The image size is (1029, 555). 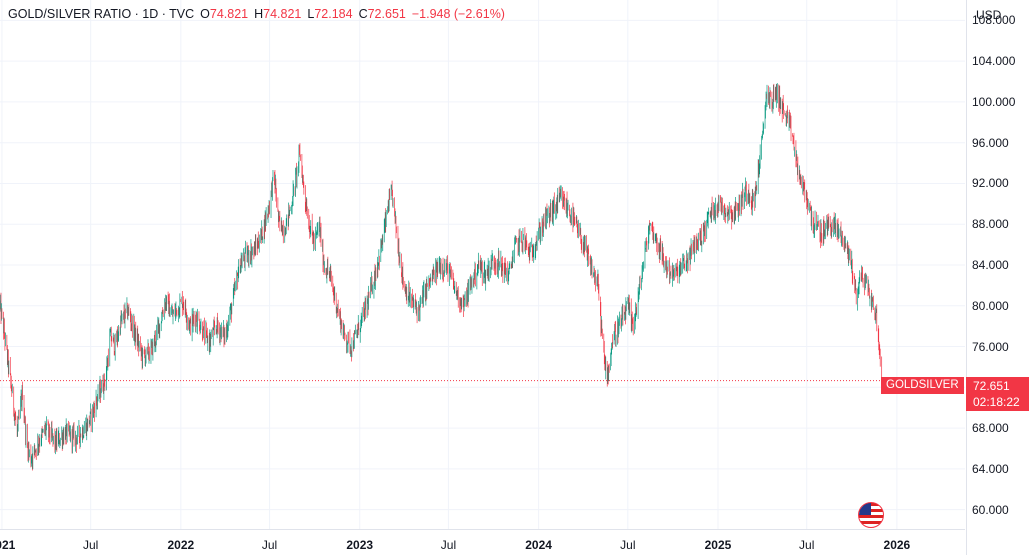 I want to click on y-tick-label: 80.000, so click(x=990, y=305).